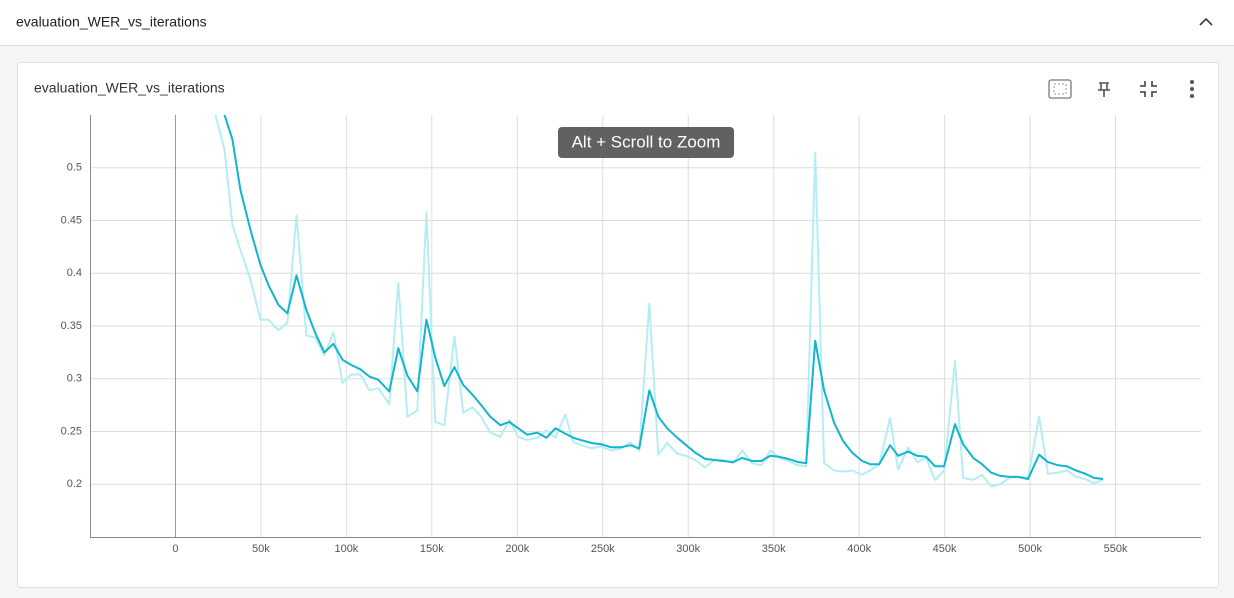 The image size is (1234, 598). I want to click on x-tick-label: 400k, so click(859, 549).